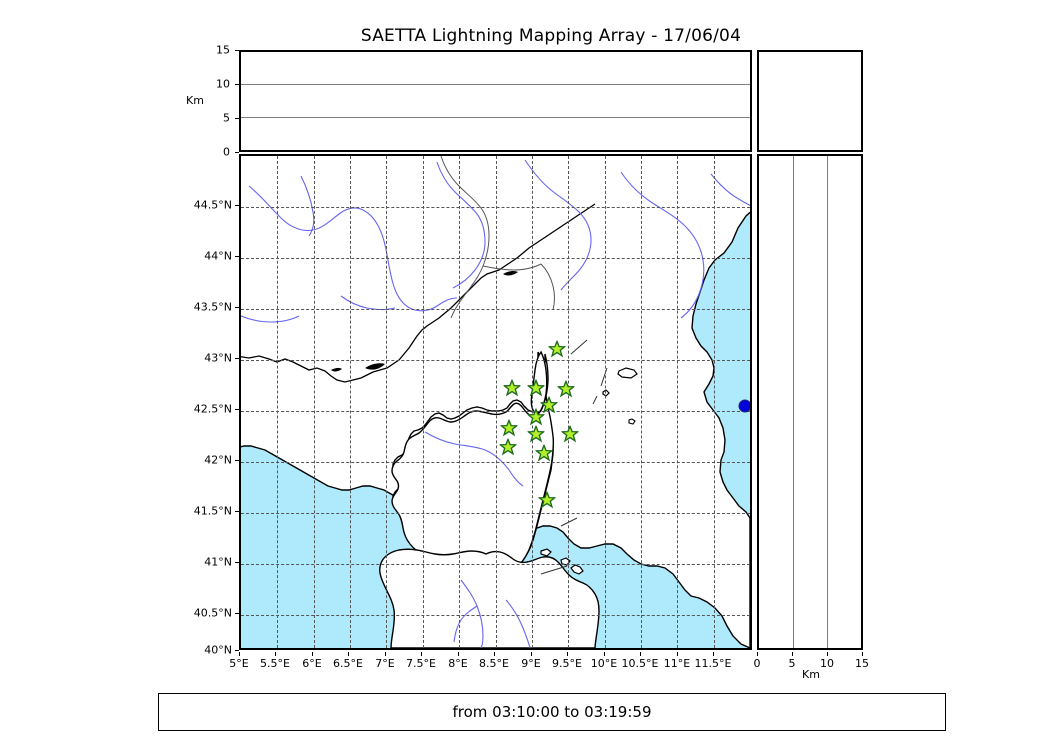  I want to click on xtick-label-lon-8.5: 8.5°E, so click(494, 663).